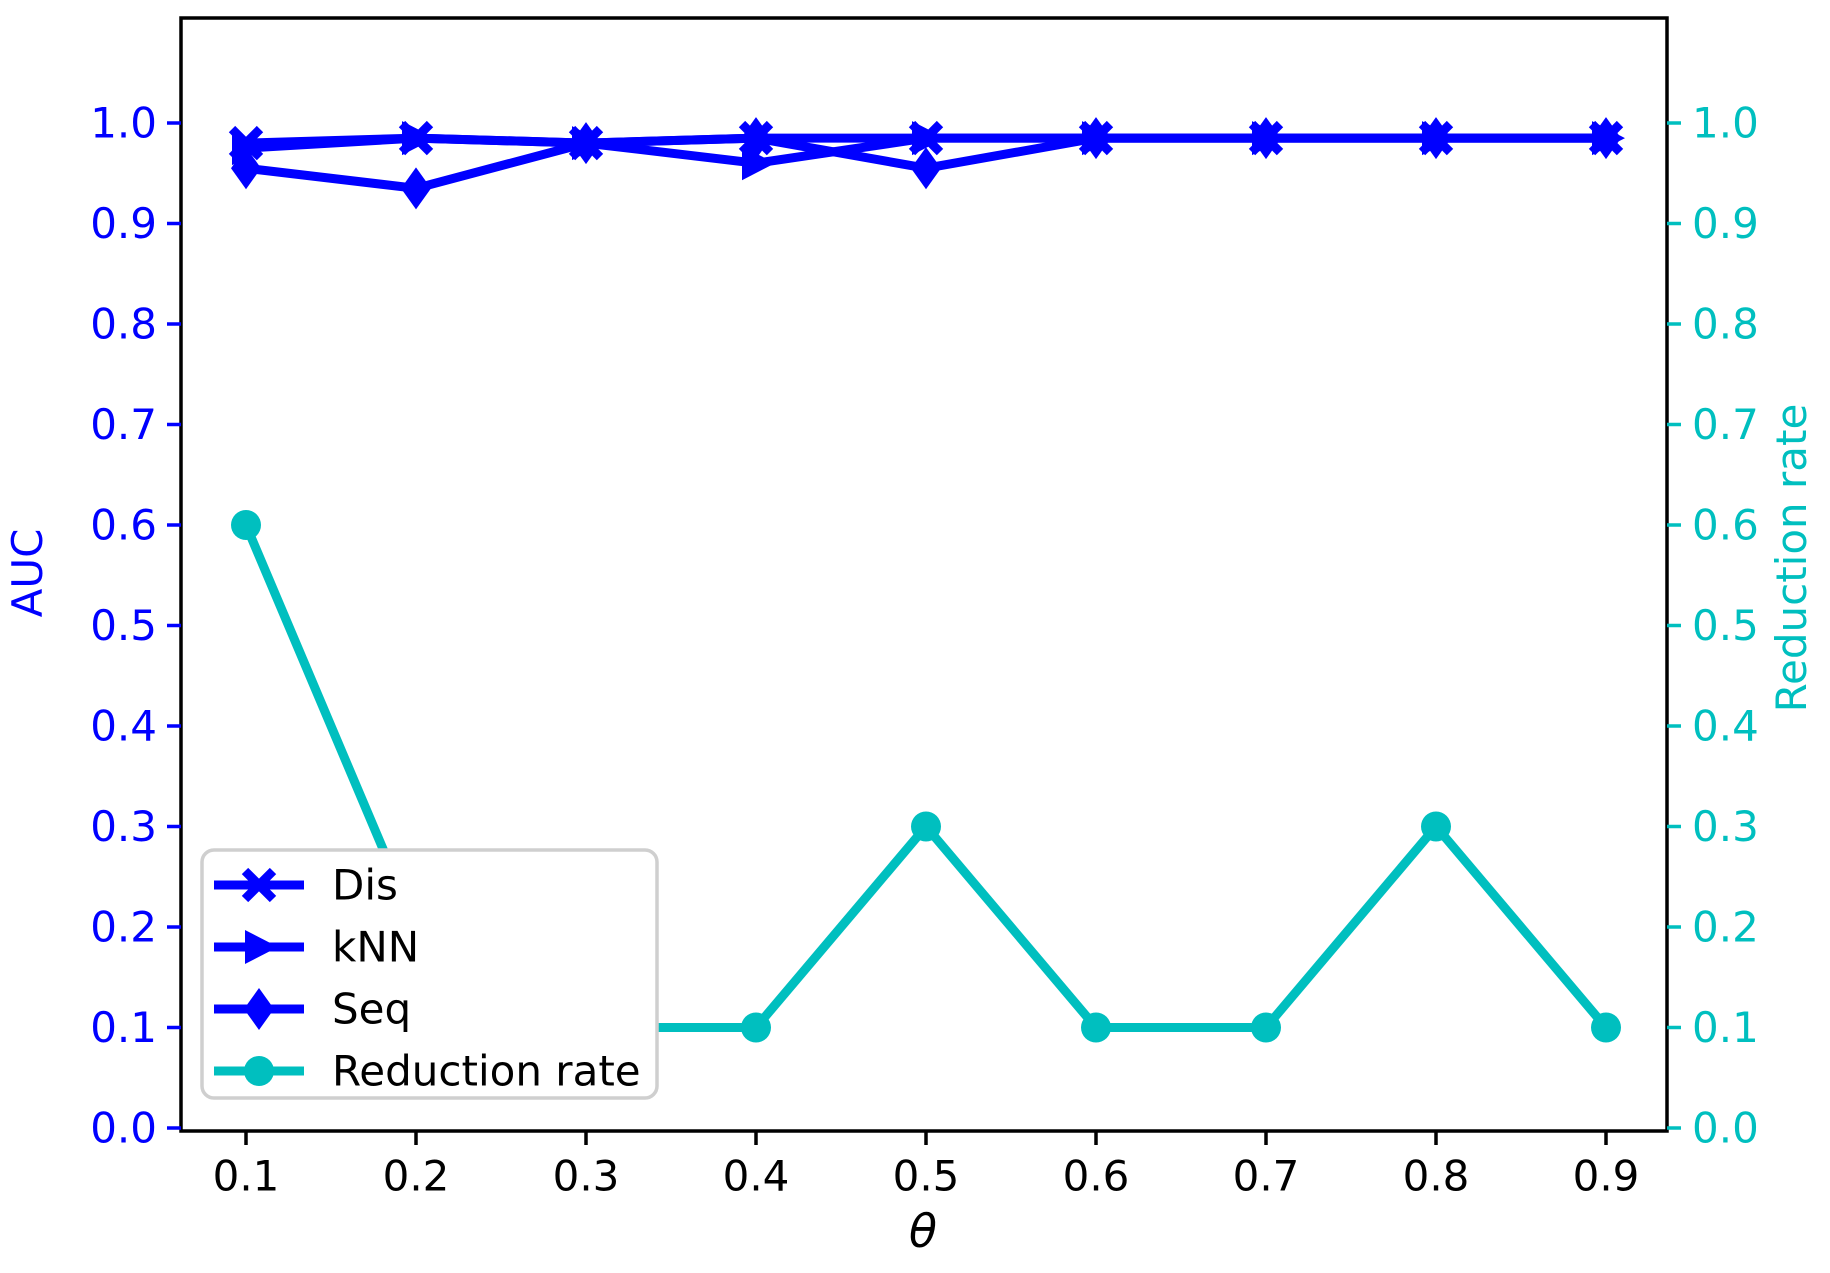  Describe the element at coordinates (123, 324) in the screenshot. I see `y-tick-label-left: 0.8` at that location.